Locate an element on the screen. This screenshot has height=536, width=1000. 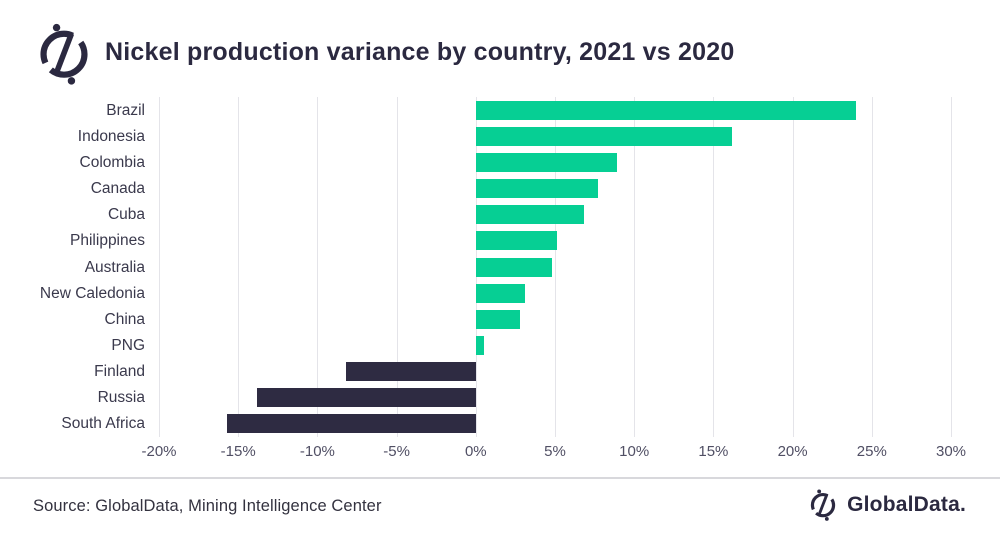
x-tick-label: 0% is located at coordinates (475, 451).